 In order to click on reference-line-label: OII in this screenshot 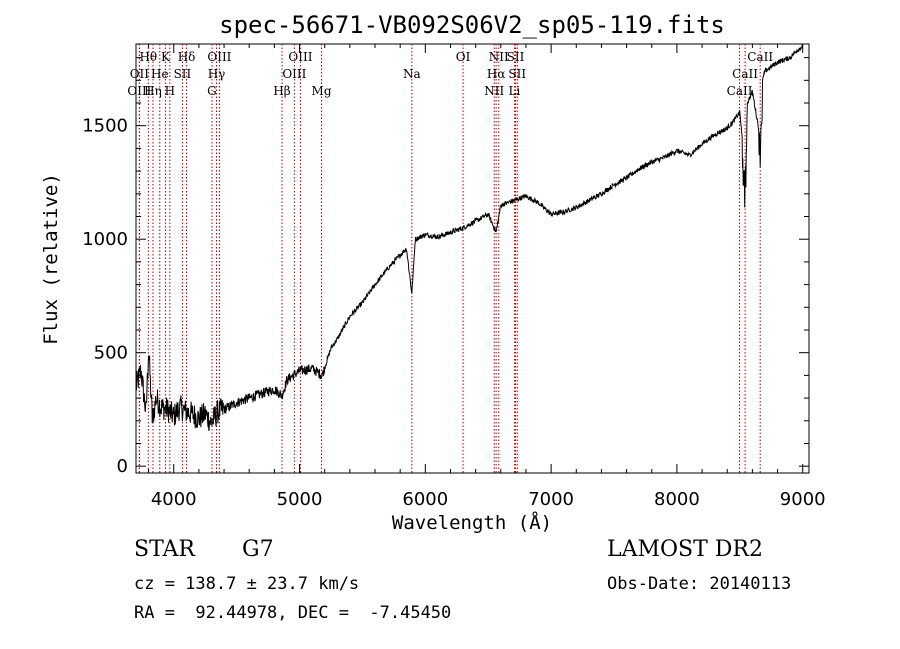, I will do `click(140, 74)`.